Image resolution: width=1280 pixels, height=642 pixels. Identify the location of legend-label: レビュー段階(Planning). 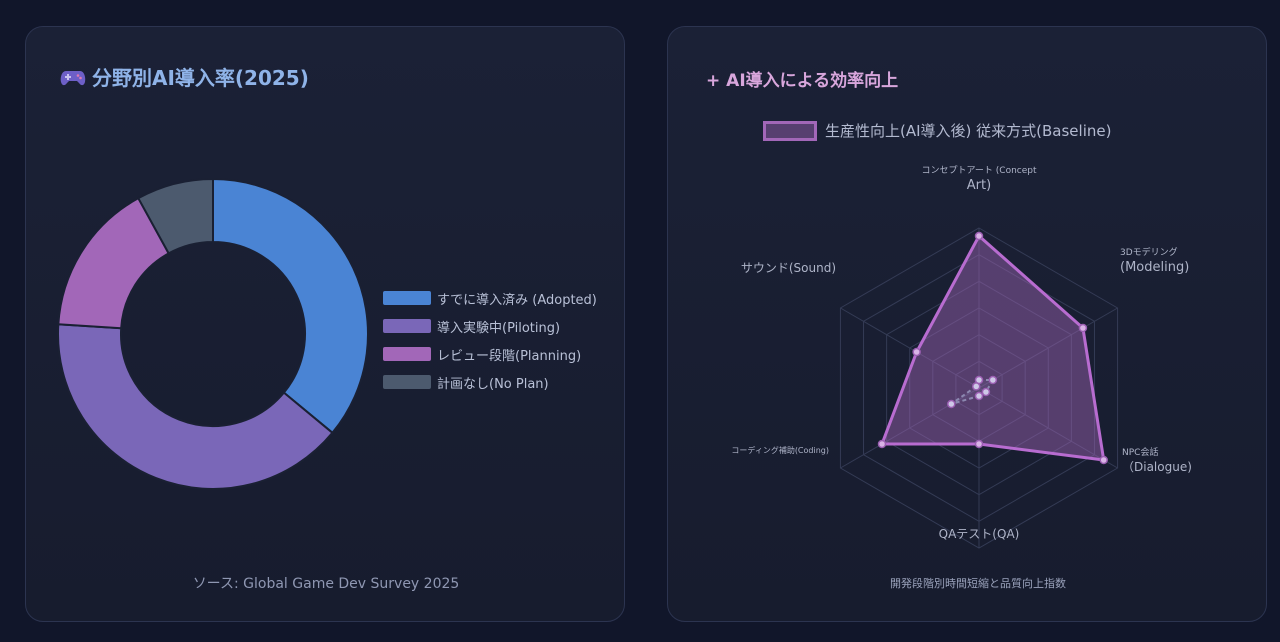
(509, 356).